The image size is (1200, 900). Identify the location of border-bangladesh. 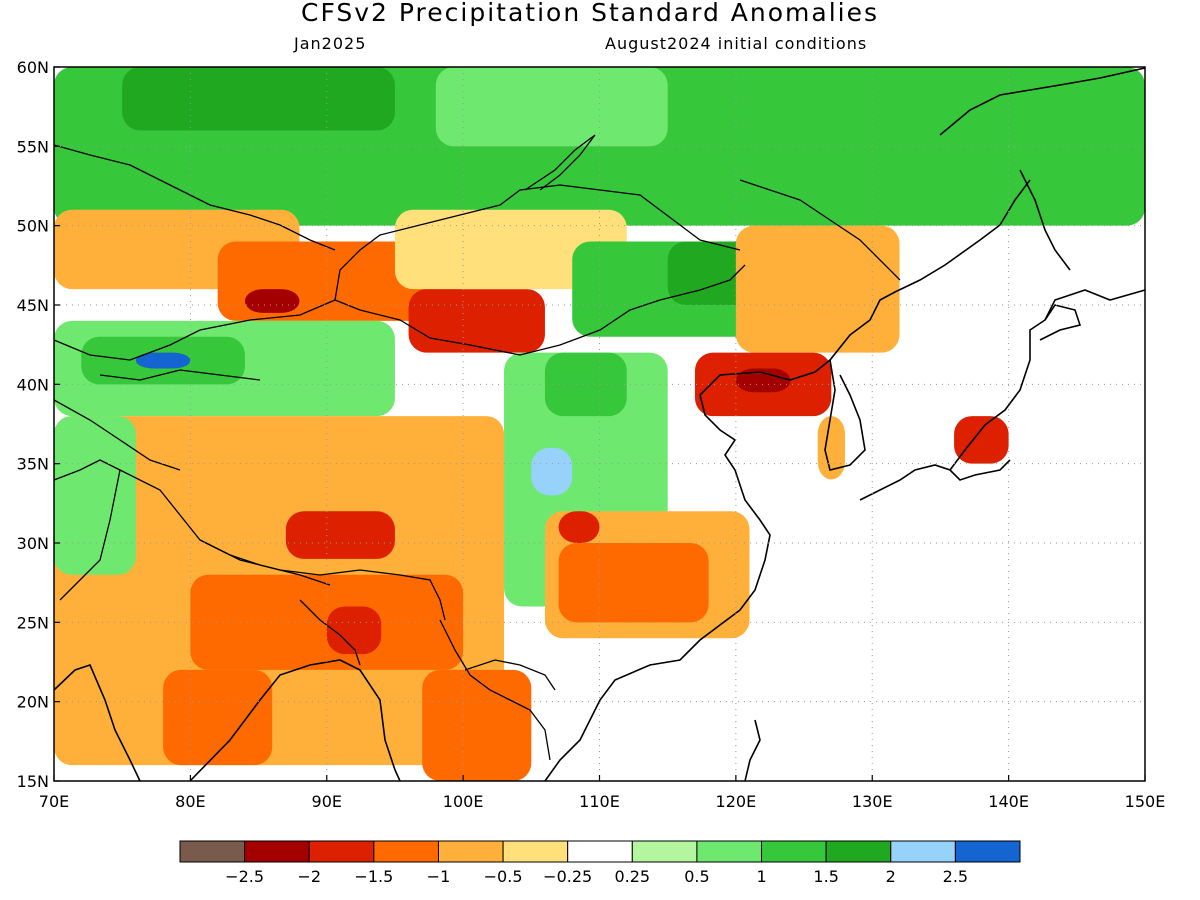
(330, 632).